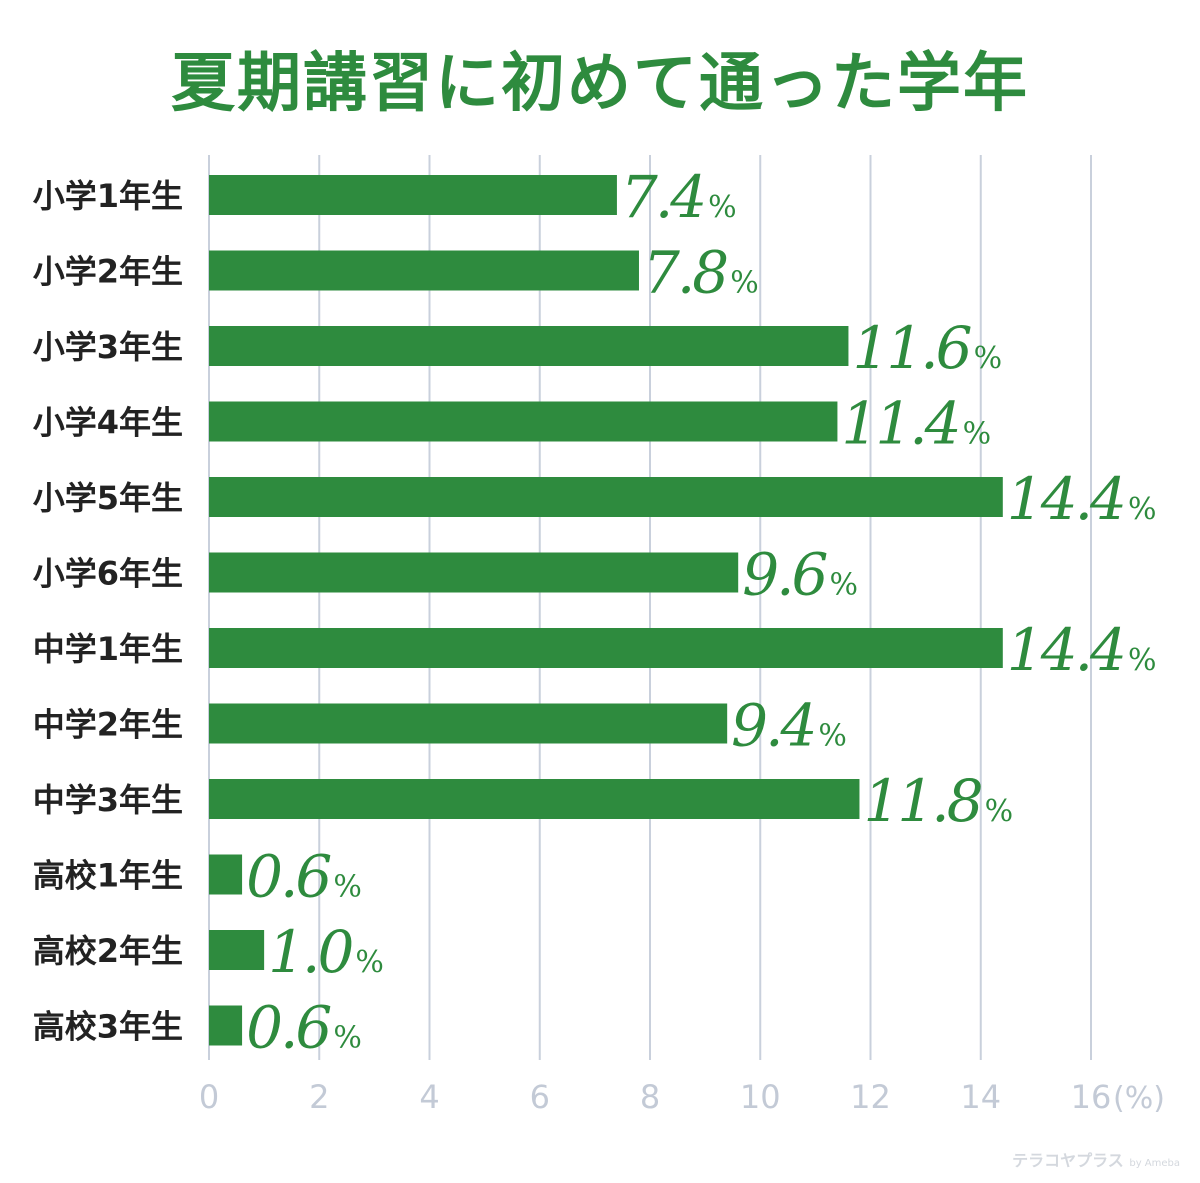  What do you see at coordinates (347, 1038) in the screenshot?
I see `value-suffix-12: %` at bounding box center [347, 1038].